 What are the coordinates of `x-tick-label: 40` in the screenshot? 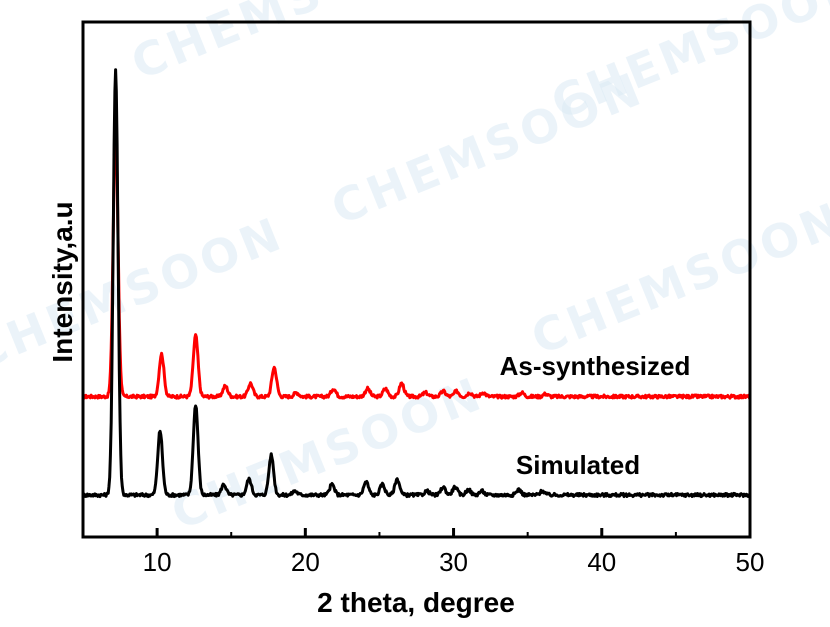 It's located at (601, 562).